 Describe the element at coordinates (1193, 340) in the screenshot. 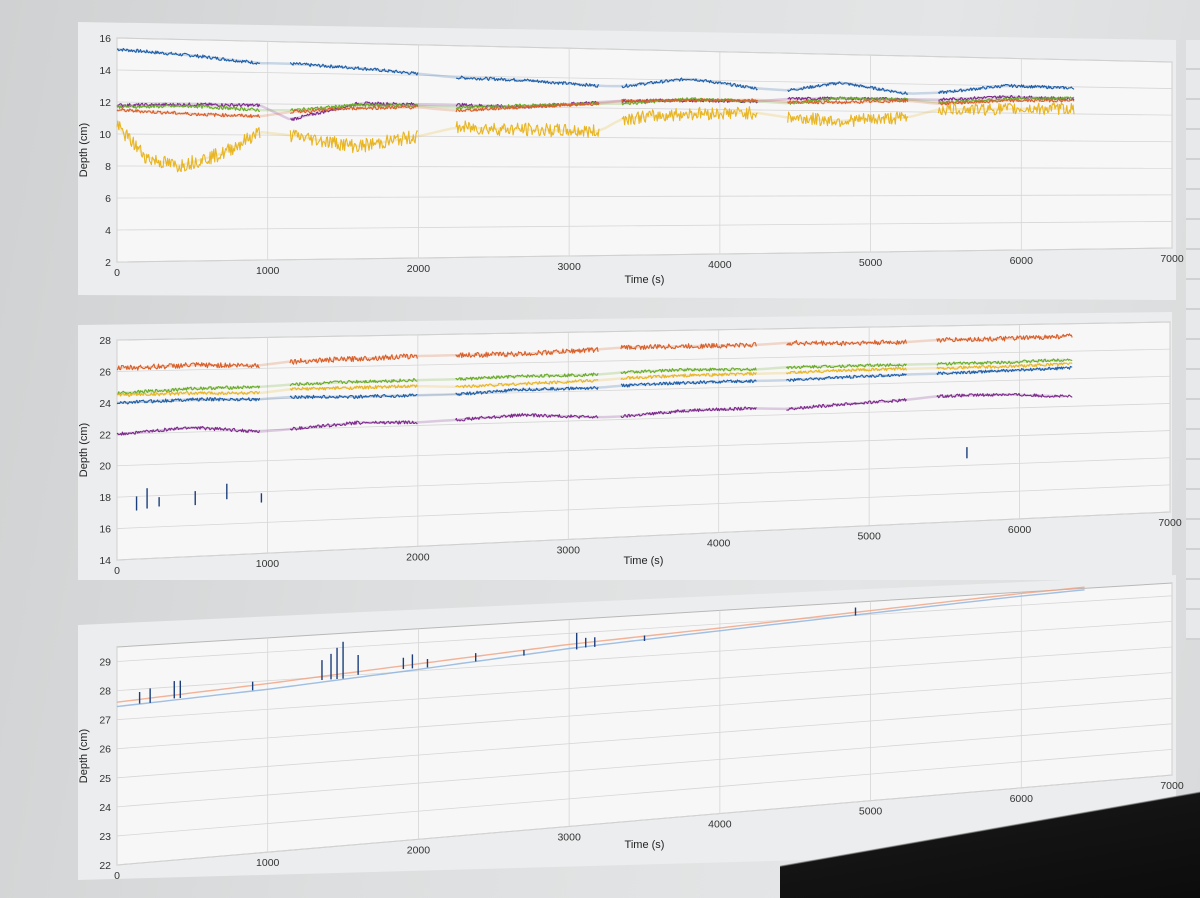

I see `figure-toolbar-strip` at that location.